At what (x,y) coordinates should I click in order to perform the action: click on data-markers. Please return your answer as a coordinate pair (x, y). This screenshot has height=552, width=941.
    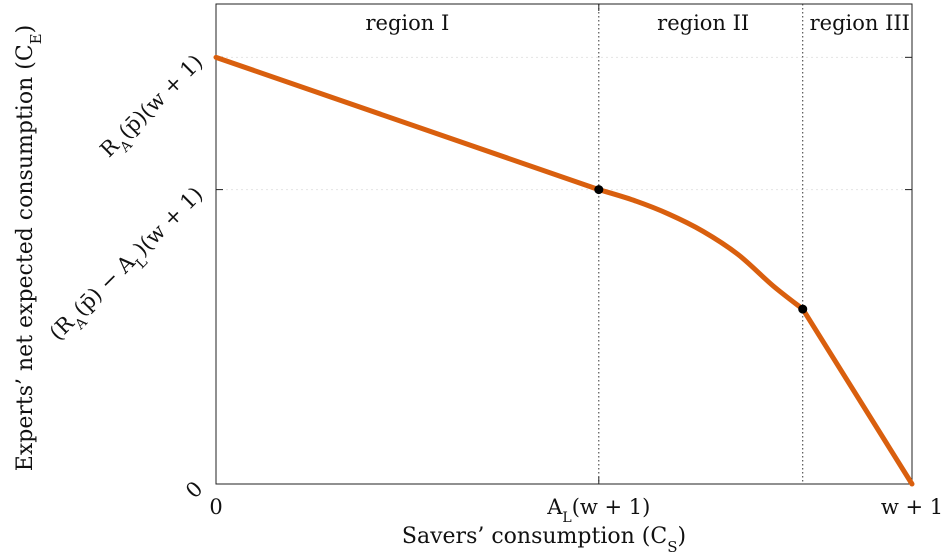
    Looking at the image, I should click on (701, 249).